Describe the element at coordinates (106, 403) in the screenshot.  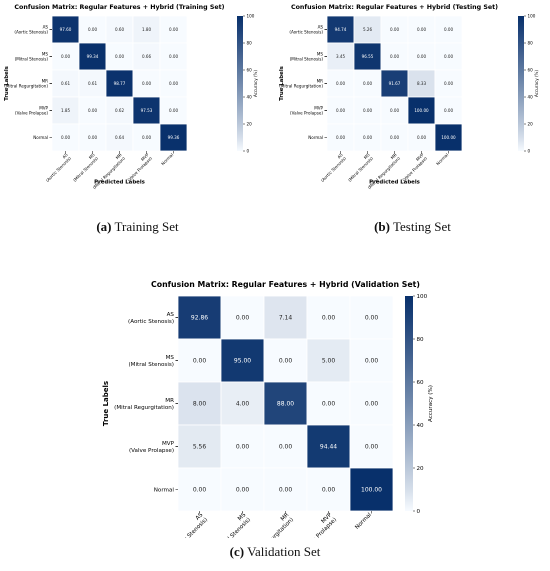
I see `y-axis-label: True Labels` at that location.